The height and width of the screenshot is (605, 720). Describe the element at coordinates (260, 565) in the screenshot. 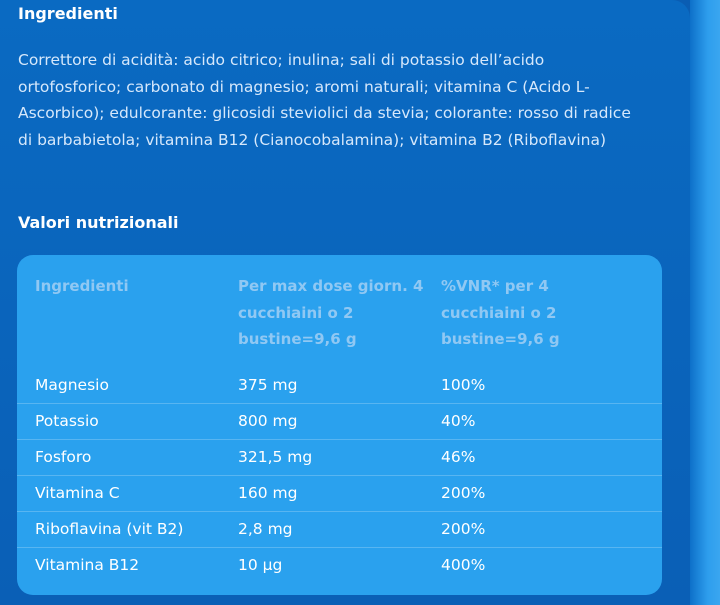

I see `row-amount: 10 µg` at that location.